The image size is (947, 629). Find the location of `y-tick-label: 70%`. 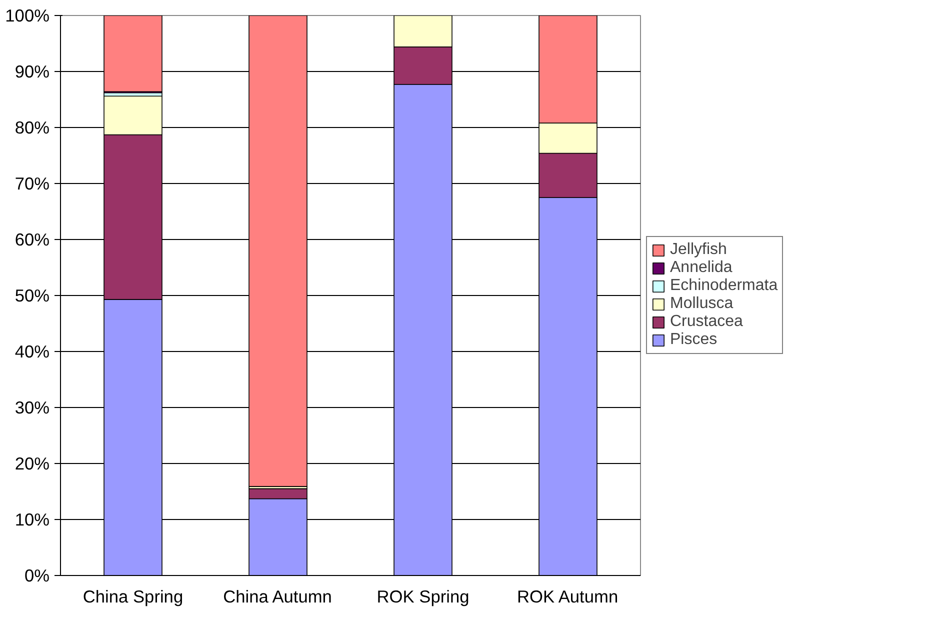

y-tick-label: 70% is located at coordinates (32, 184).